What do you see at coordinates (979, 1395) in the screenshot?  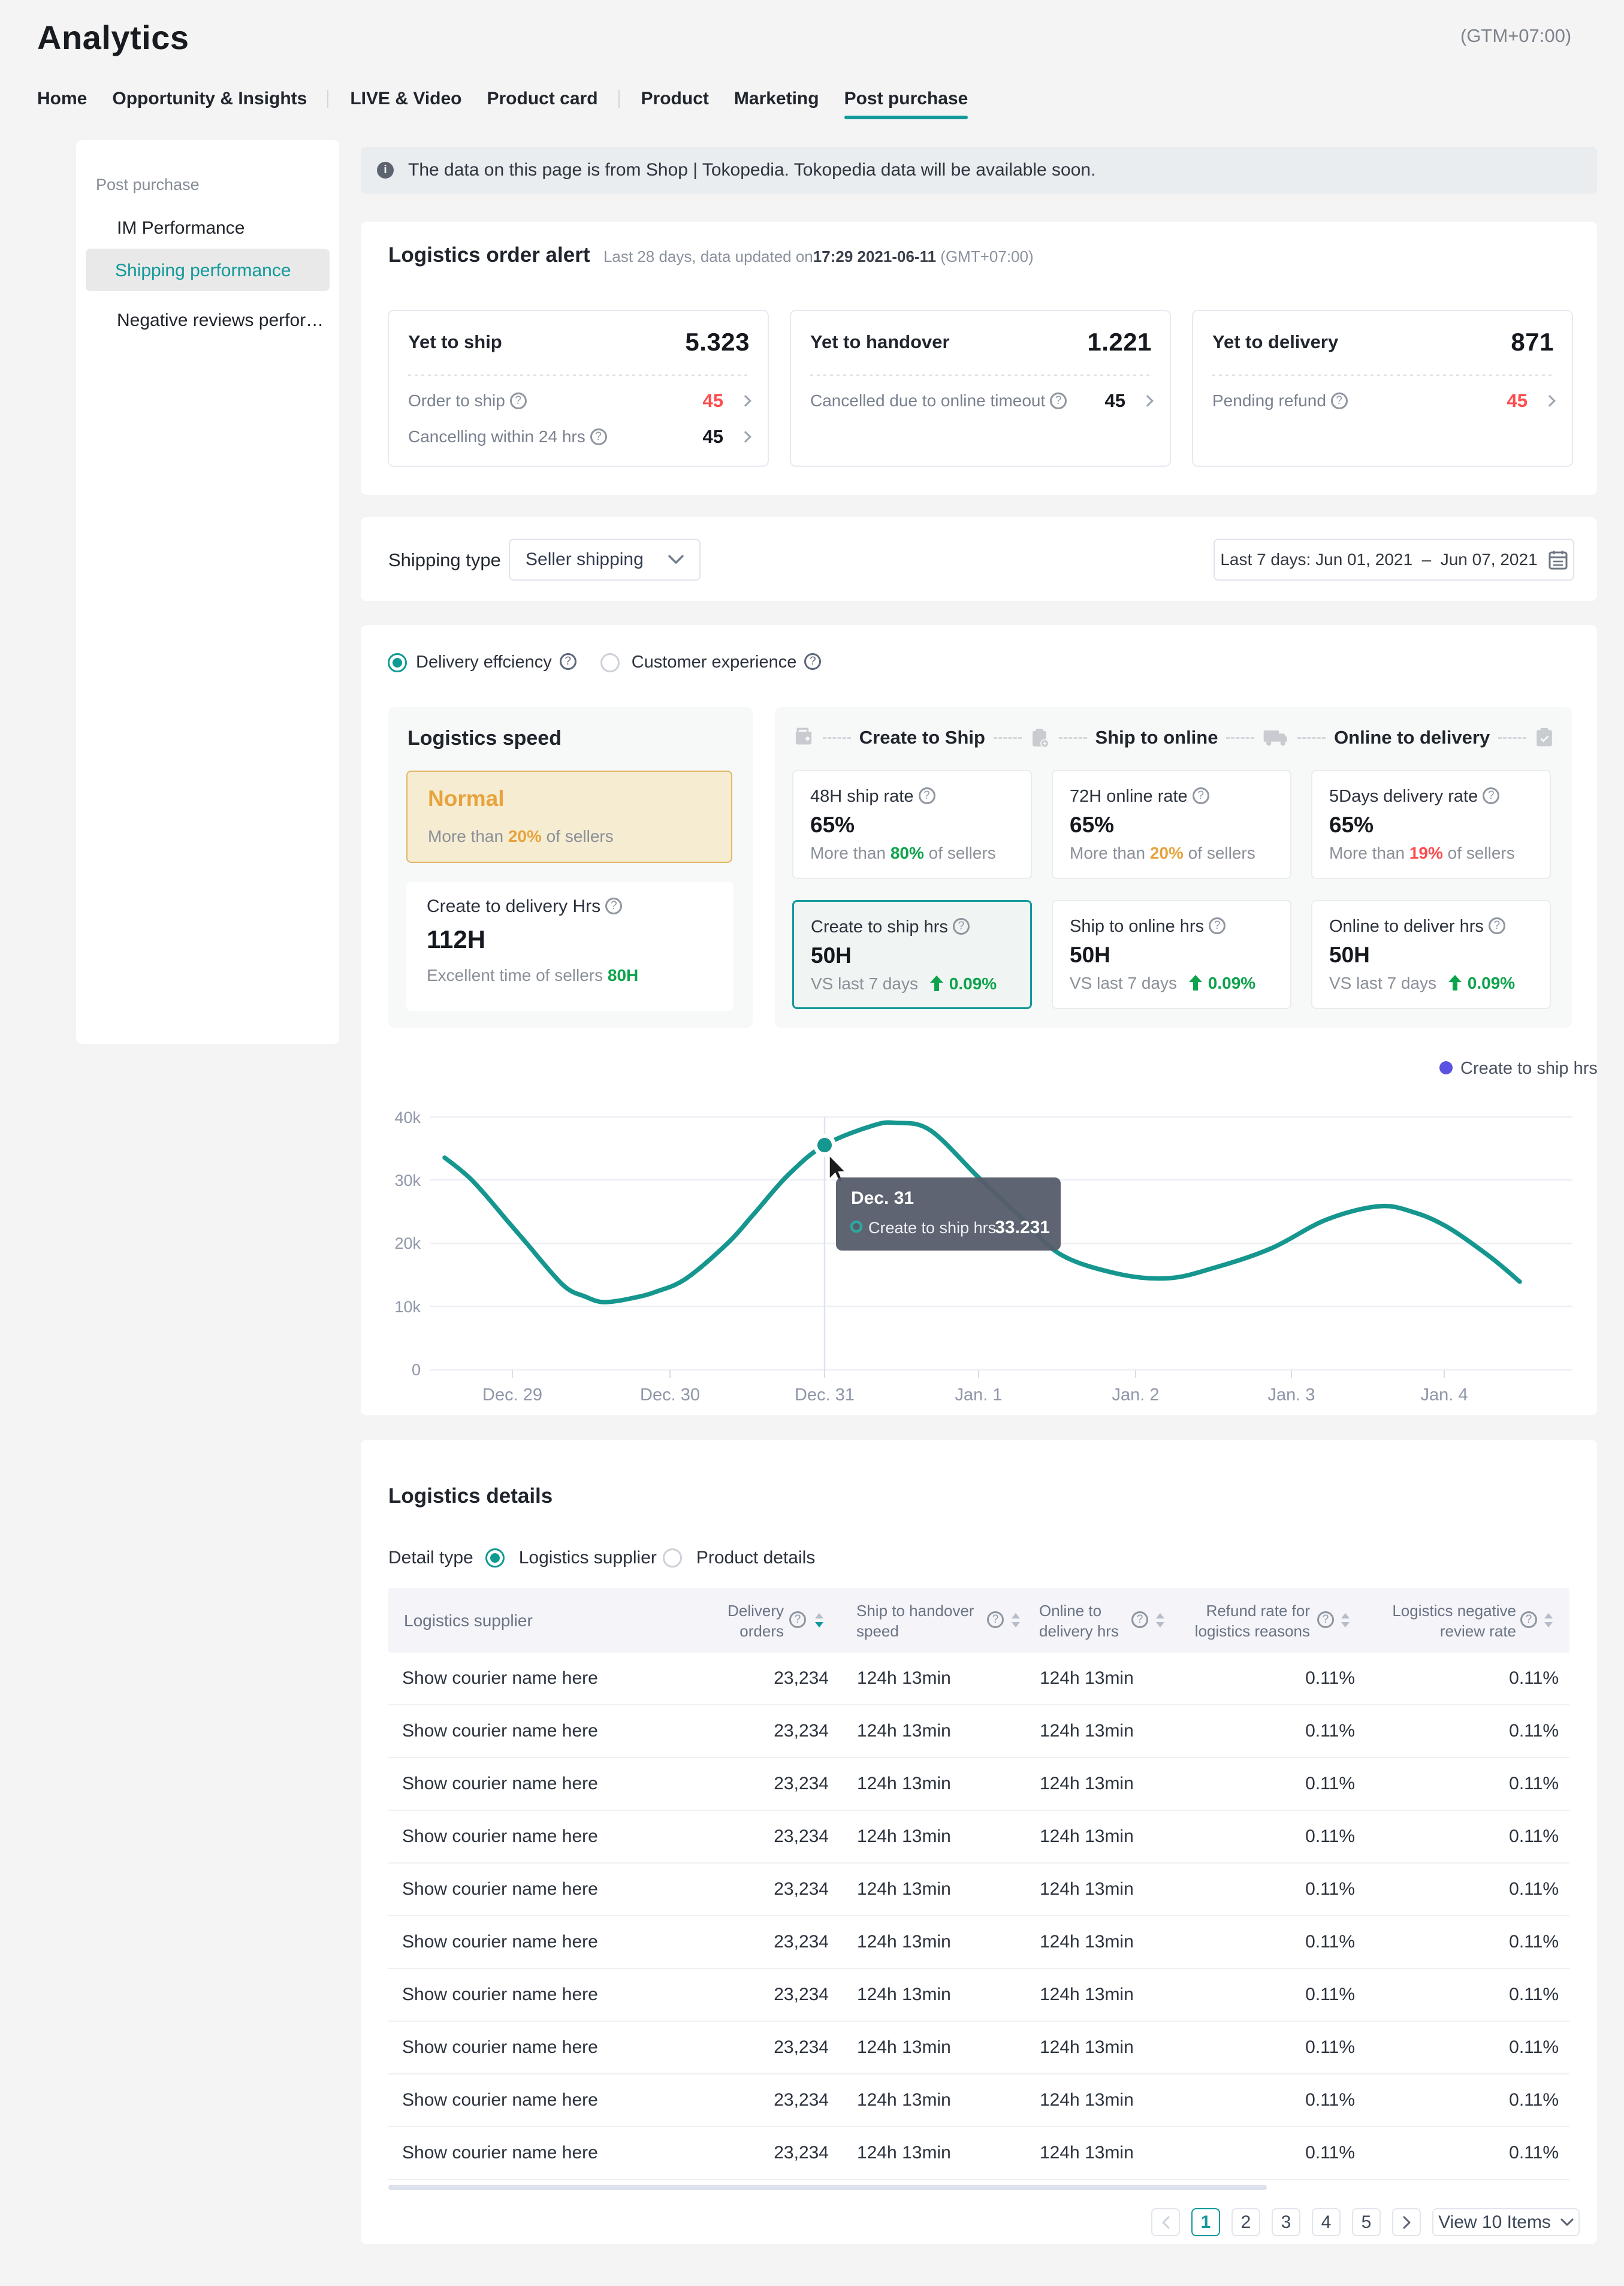 I see `svg-text: Jan. 1` at bounding box center [979, 1395].